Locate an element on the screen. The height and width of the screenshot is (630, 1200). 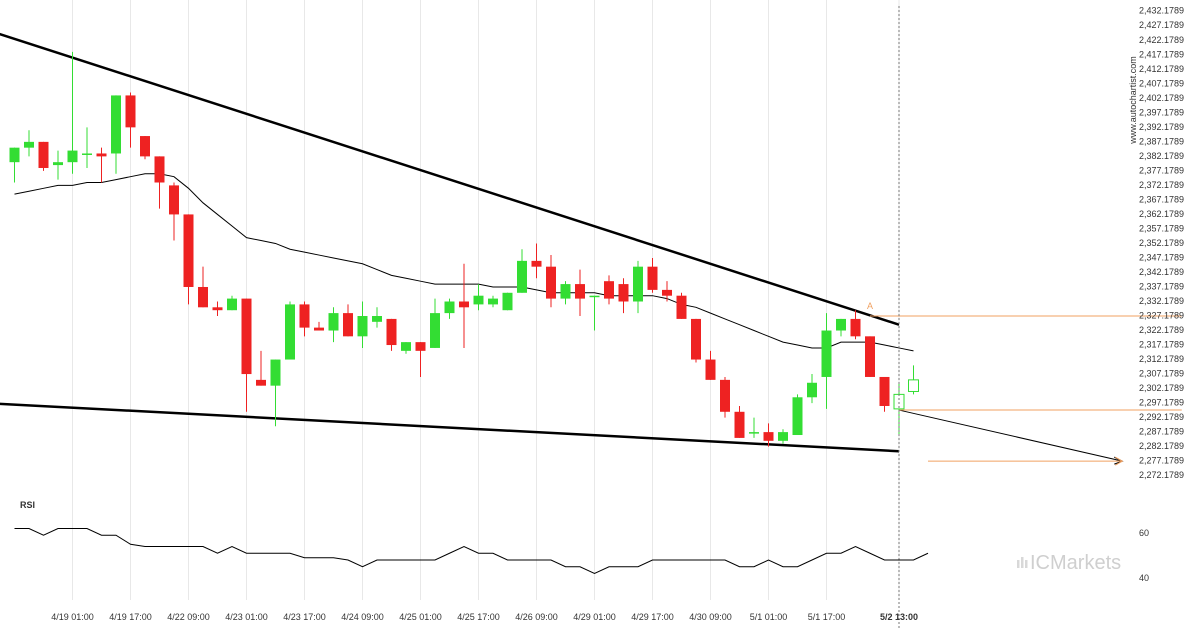
price-tick-label: 2,417.1789 is located at coordinates (1161, 54).